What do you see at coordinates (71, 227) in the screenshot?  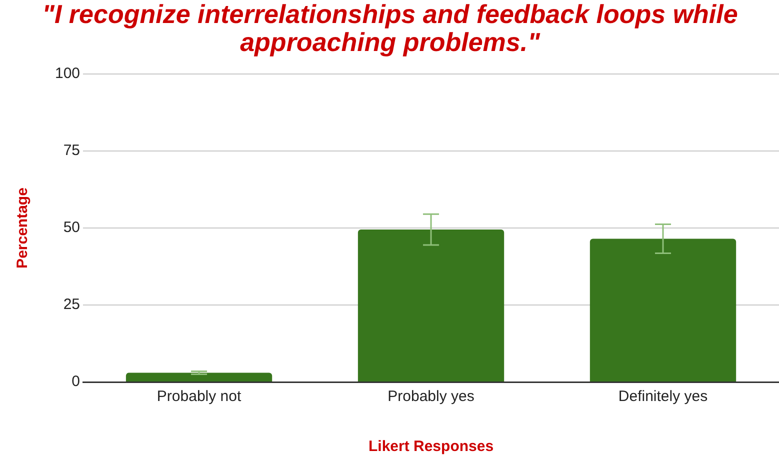 I see `y-tick-label: 50` at bounding box center [71, 227].